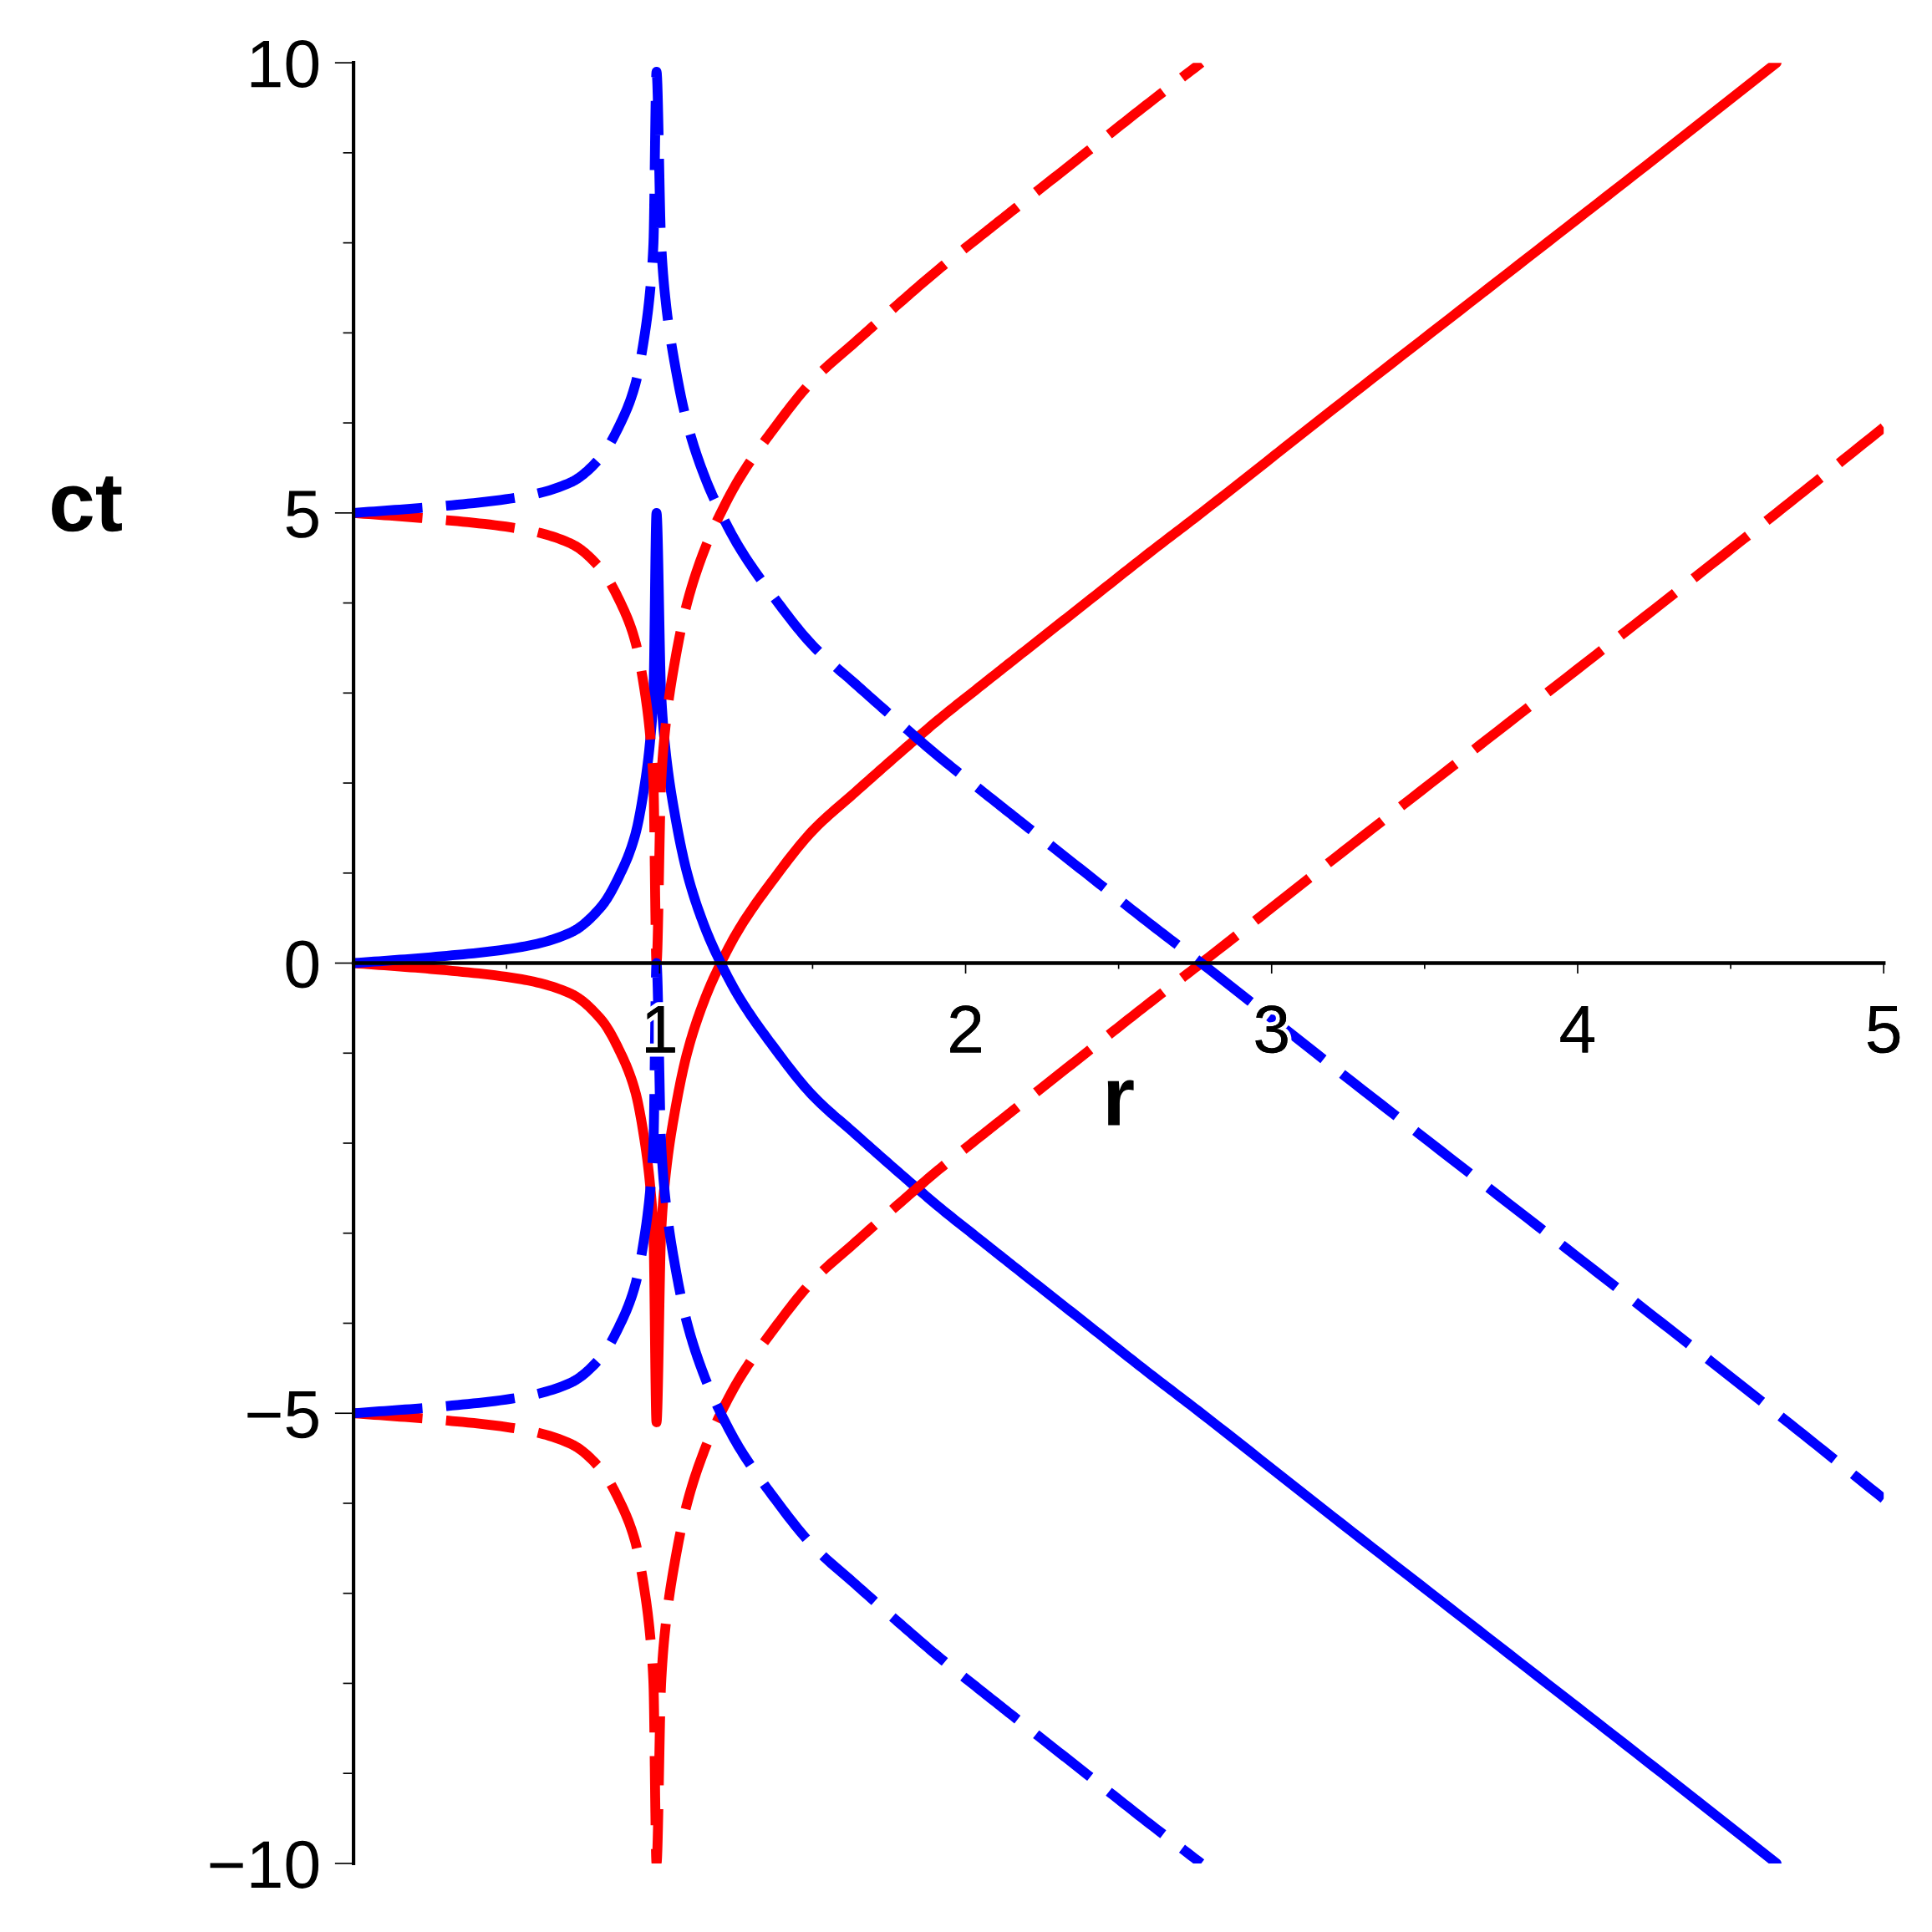 Image resolution: width=1932 pixels, height=1932 pixels. Describe the element at coordinates (285, 64) in the screenshot. I see `y-tick-label: 10` at that location.